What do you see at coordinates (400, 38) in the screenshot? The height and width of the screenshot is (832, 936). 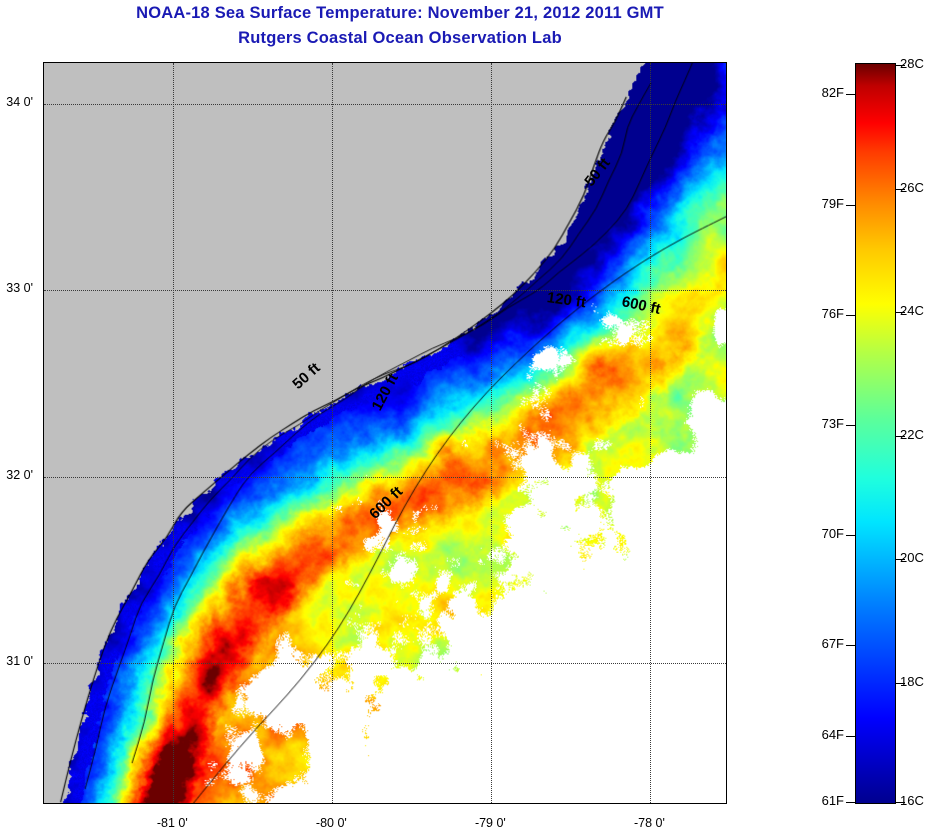 I see `page-subtitle: Rutgers Coastal Ocean Observation Lab` at bounding box center [400, 38].